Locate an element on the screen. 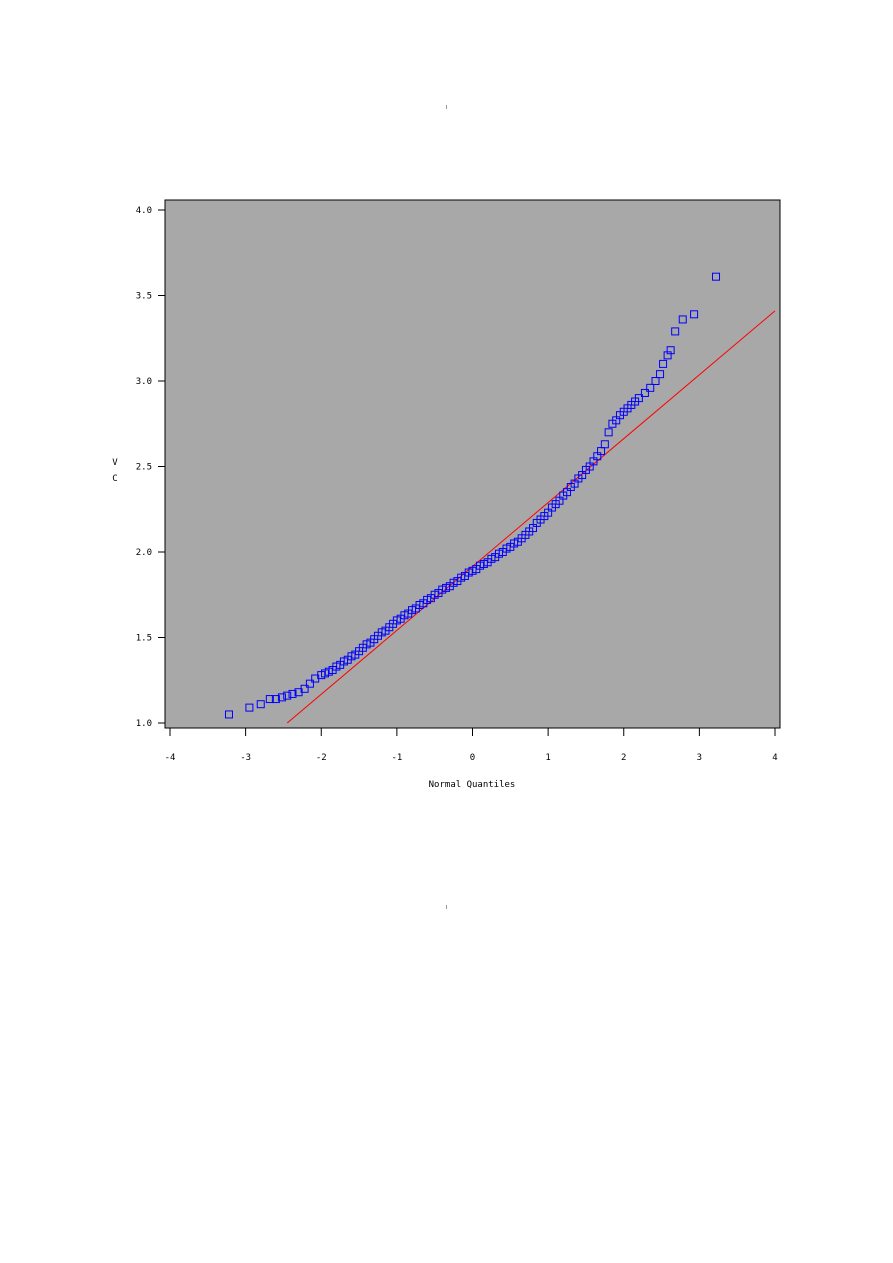  x-tick-label: 4 is located at coordinates (774, 758).